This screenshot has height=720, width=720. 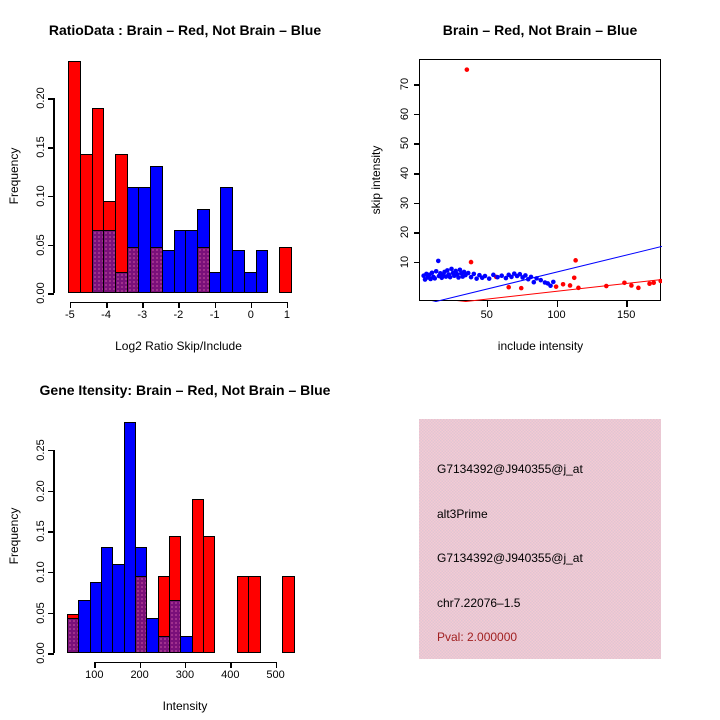 What do you see at coordinates (142, 314) in the screenshot?
I see `x-tick-label: -3` at bounding box center [142, 314].